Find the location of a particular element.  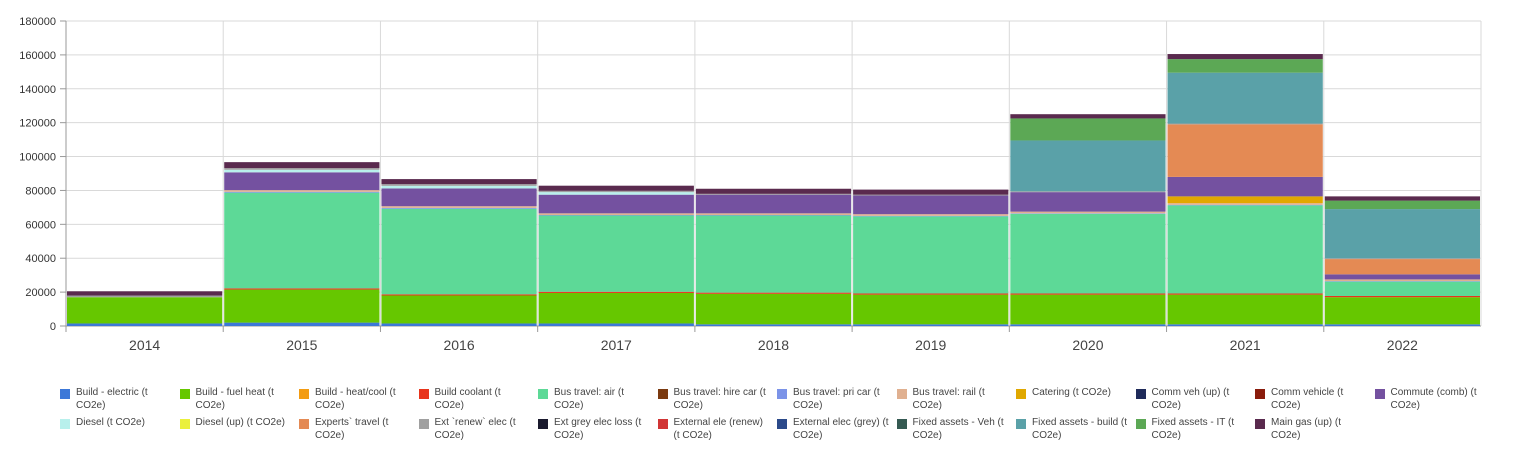

legend-item: Bus travel: air (t CO2e) is located at coordinates (598, 399).